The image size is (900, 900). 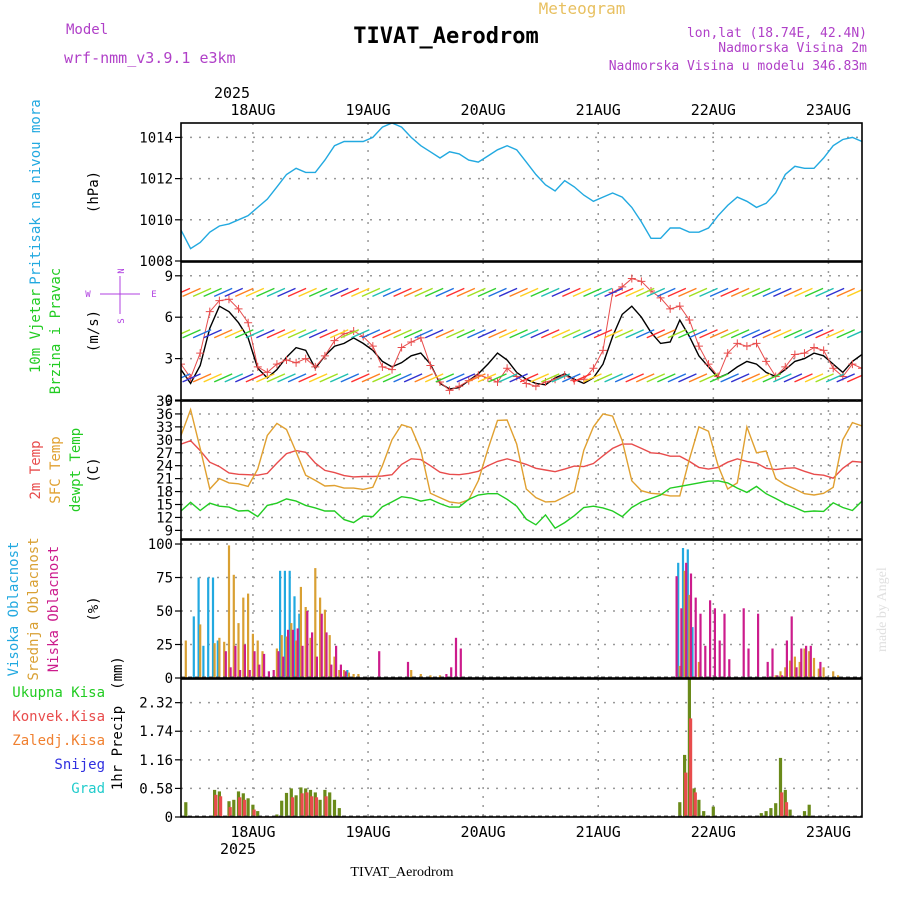 I want to click on series-line-2m-temp, so click(x=521, y=459).